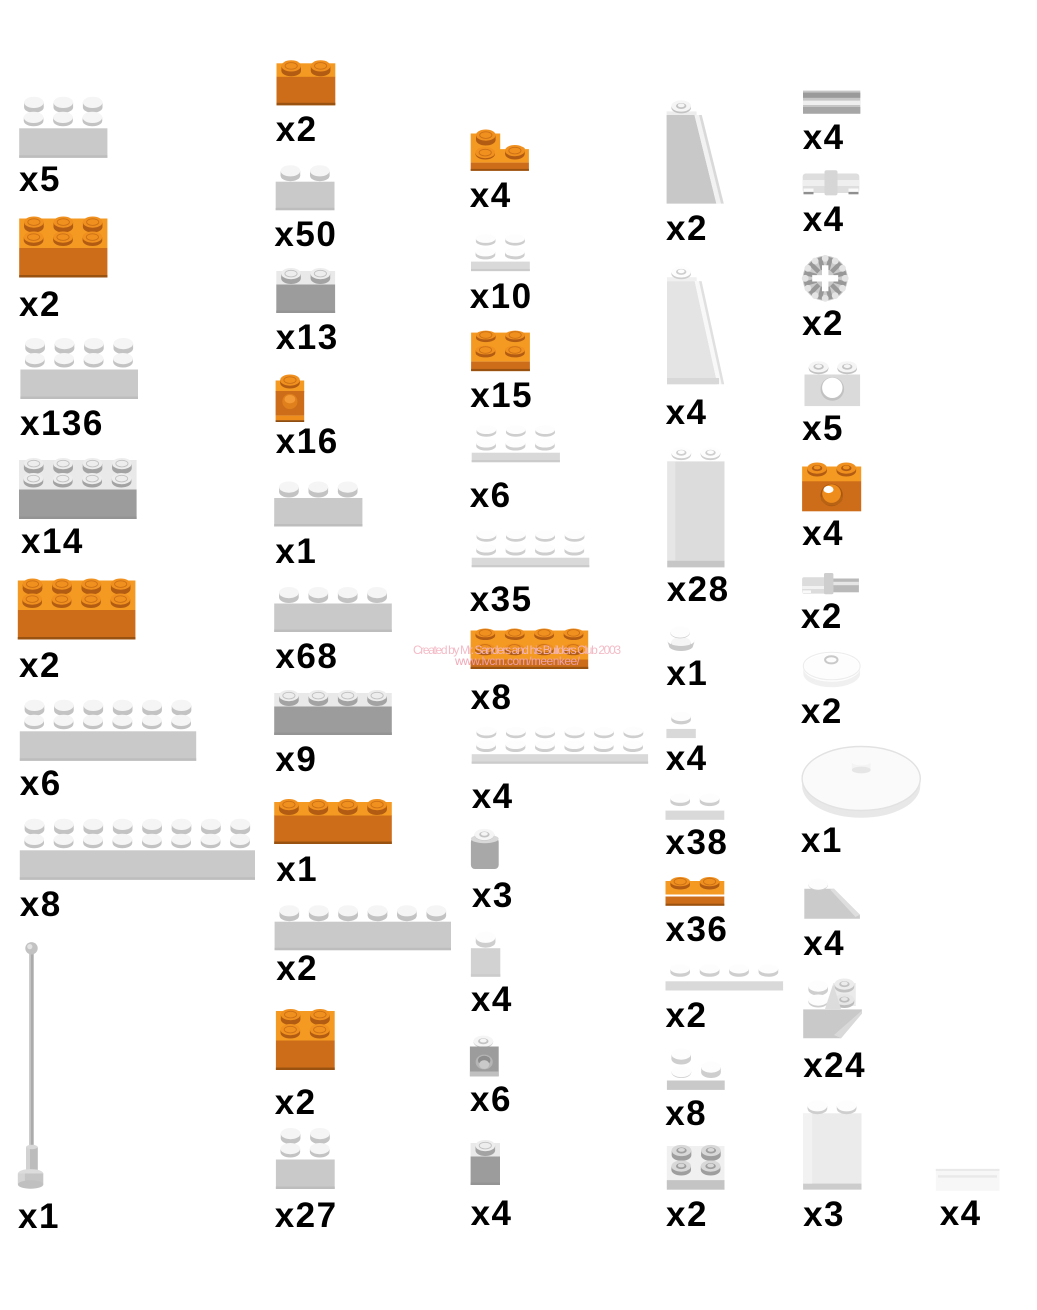 The image size is (1037, 1310). Describe the element at coordinates (698, 589) in the screenshot. I see `svg-text: x28` at that location.